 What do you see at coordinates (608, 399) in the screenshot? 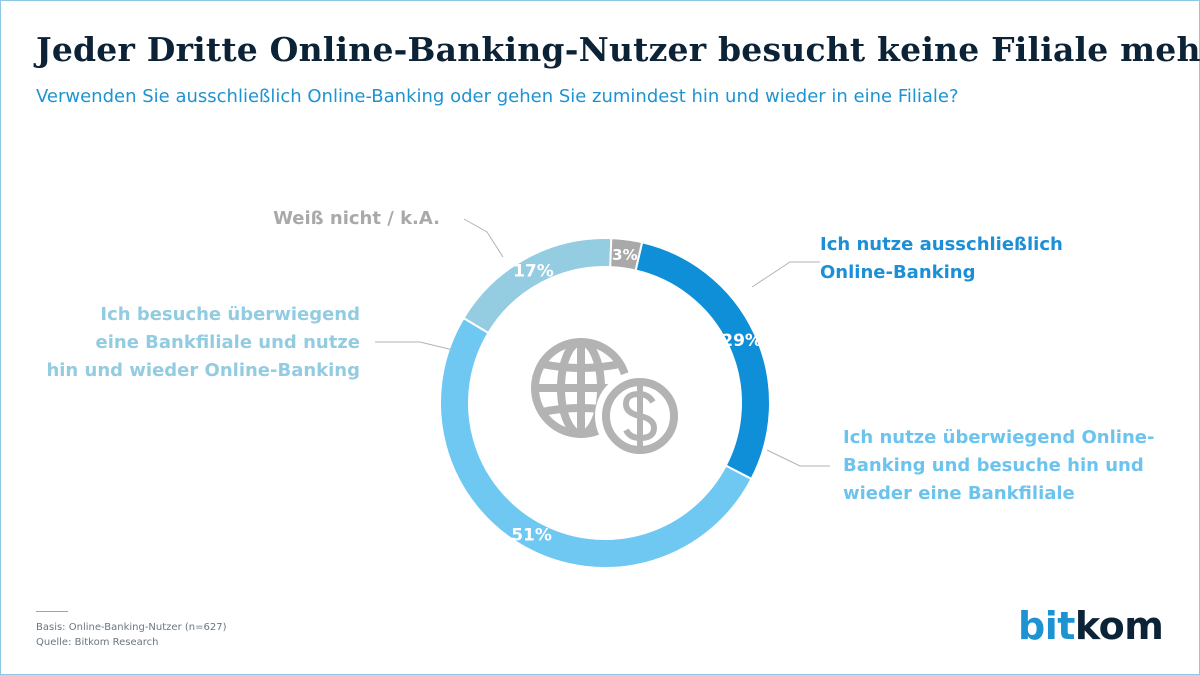
I see `globe-dollar-icon` at bounding box center [608, 399].